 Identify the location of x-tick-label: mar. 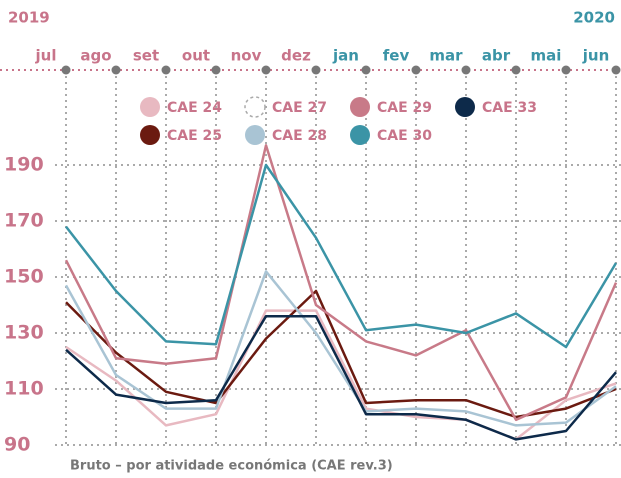
(446, 56).